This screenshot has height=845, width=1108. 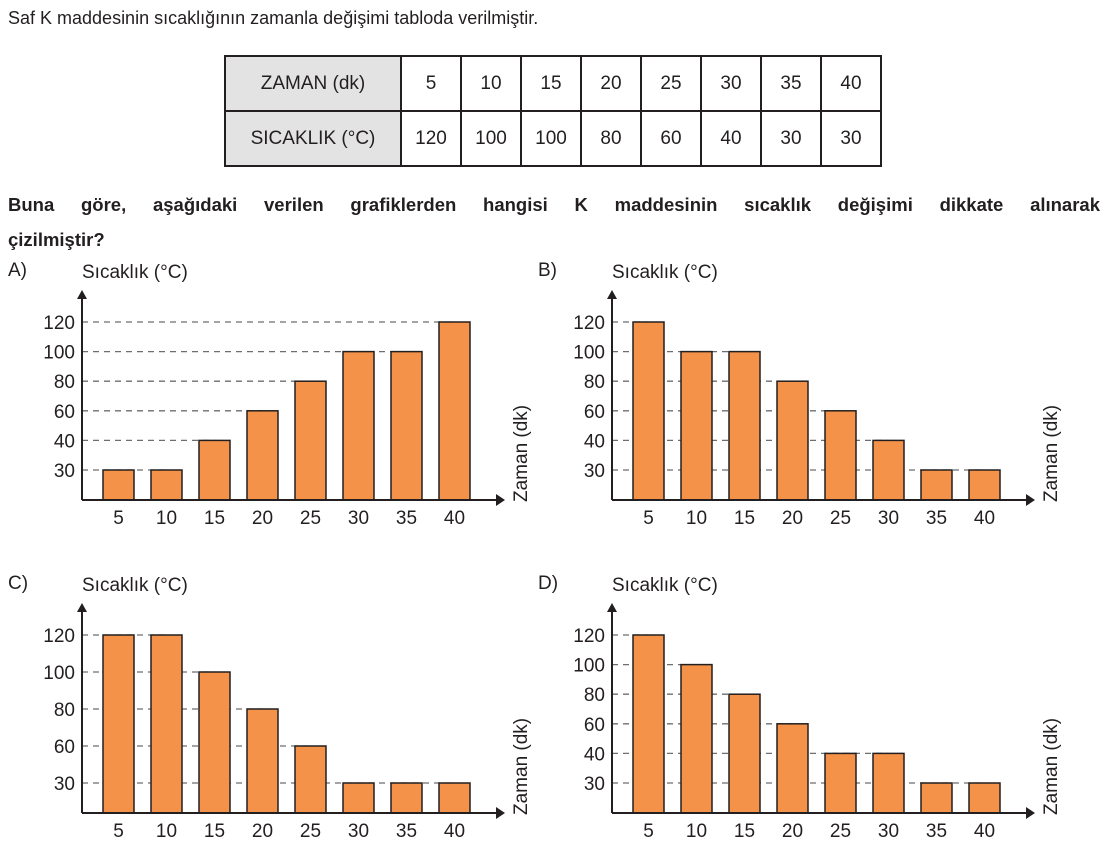 I want to click on table-cell: 40, so click(x=851, y=83).